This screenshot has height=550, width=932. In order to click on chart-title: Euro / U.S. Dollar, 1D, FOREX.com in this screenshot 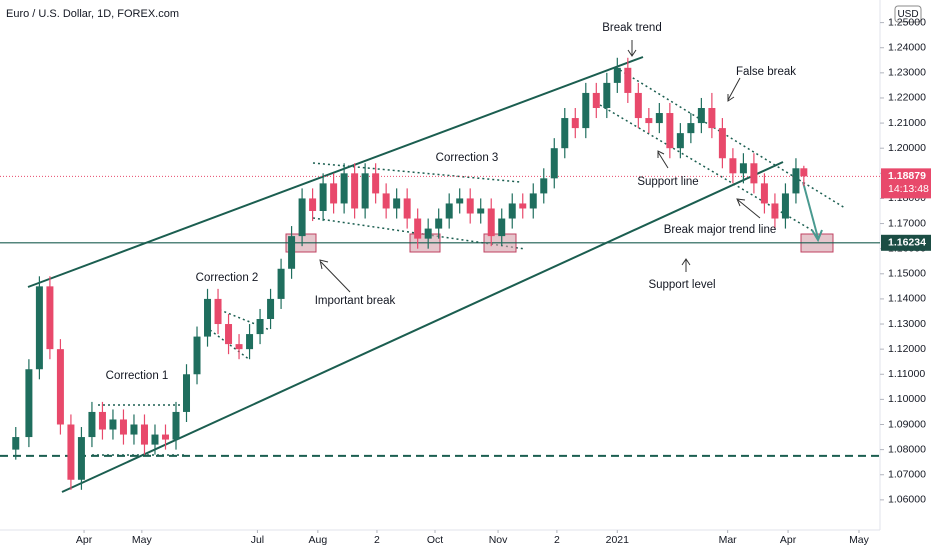, I will do `click(92, 14)`.